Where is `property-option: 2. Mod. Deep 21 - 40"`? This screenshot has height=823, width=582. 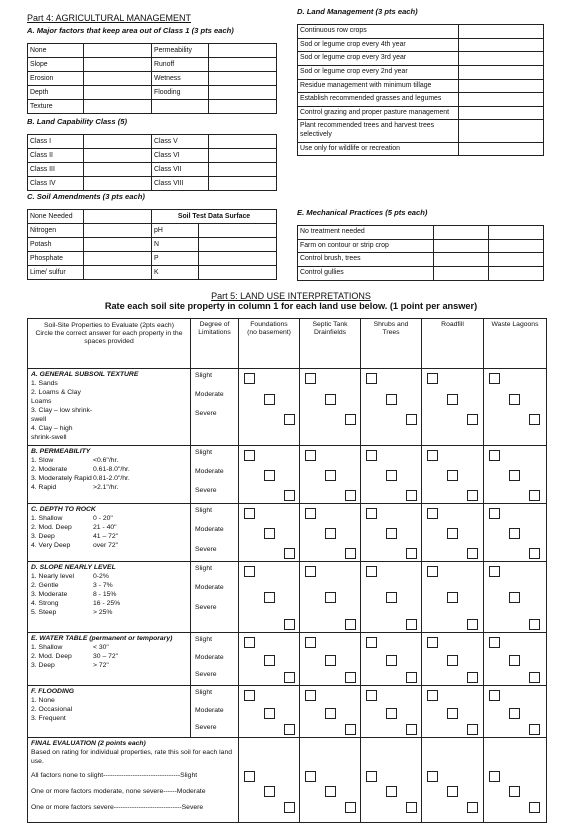
property-option: 2. Mod. Deep 21 - 40" is located at coordinates (109, 528).